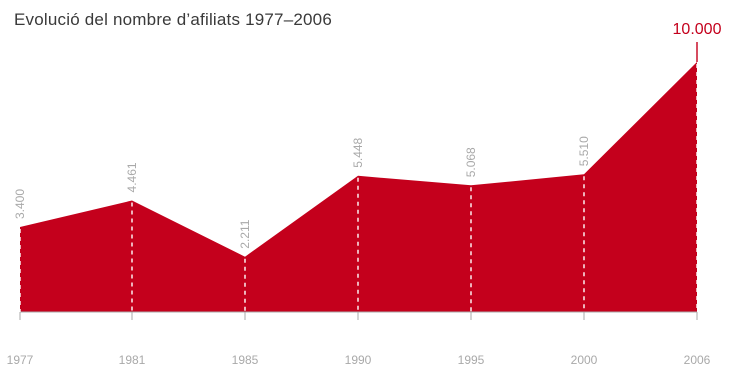 The image size is (732, 377). I want to click on x-tick-label-1985: 1985, so click(245, 360).